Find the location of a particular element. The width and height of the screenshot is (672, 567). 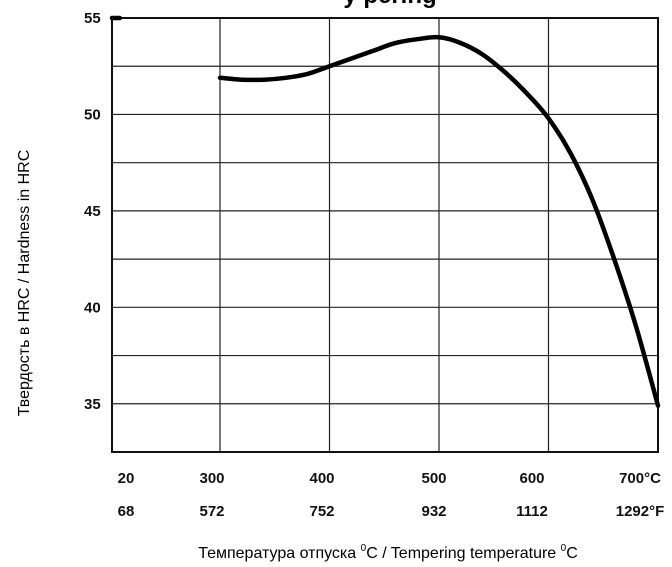

y-tick-labels: 35 40 45 50 55 is located at coordinates (92, 211).